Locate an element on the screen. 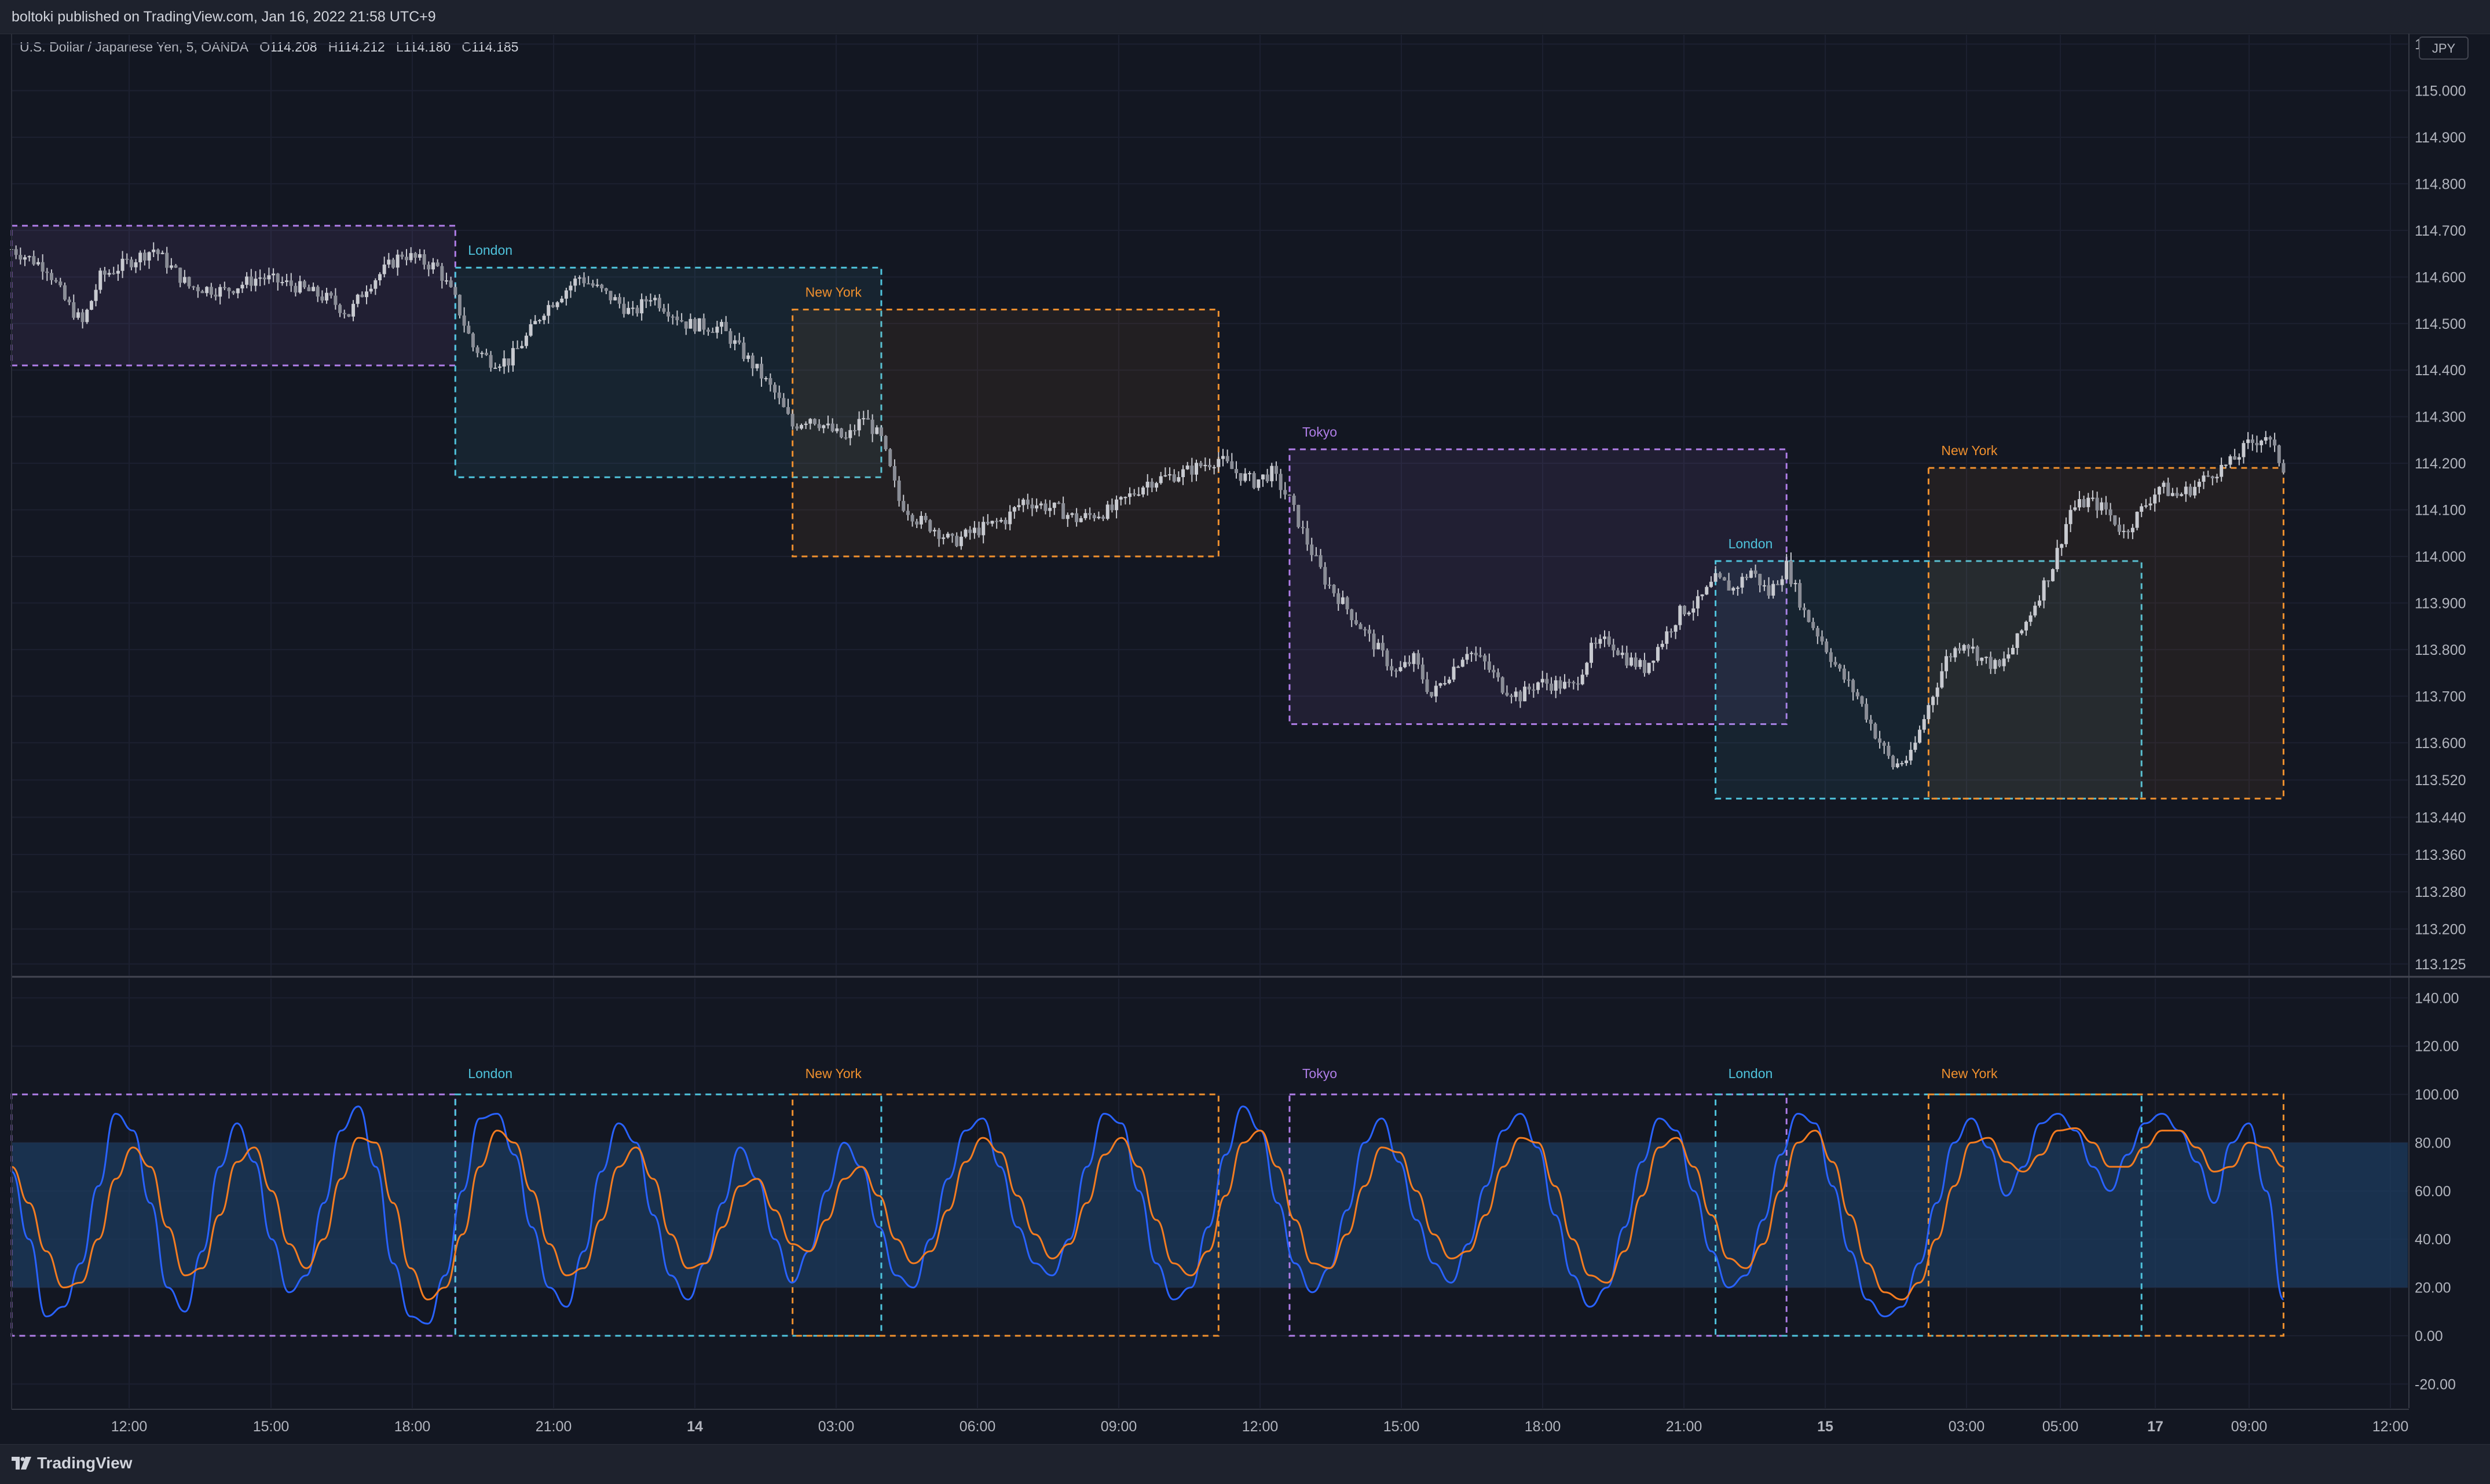 This screenshot has height=1484, width=2490. session-label: Tokyo is located at coordinates (1319, 1073).